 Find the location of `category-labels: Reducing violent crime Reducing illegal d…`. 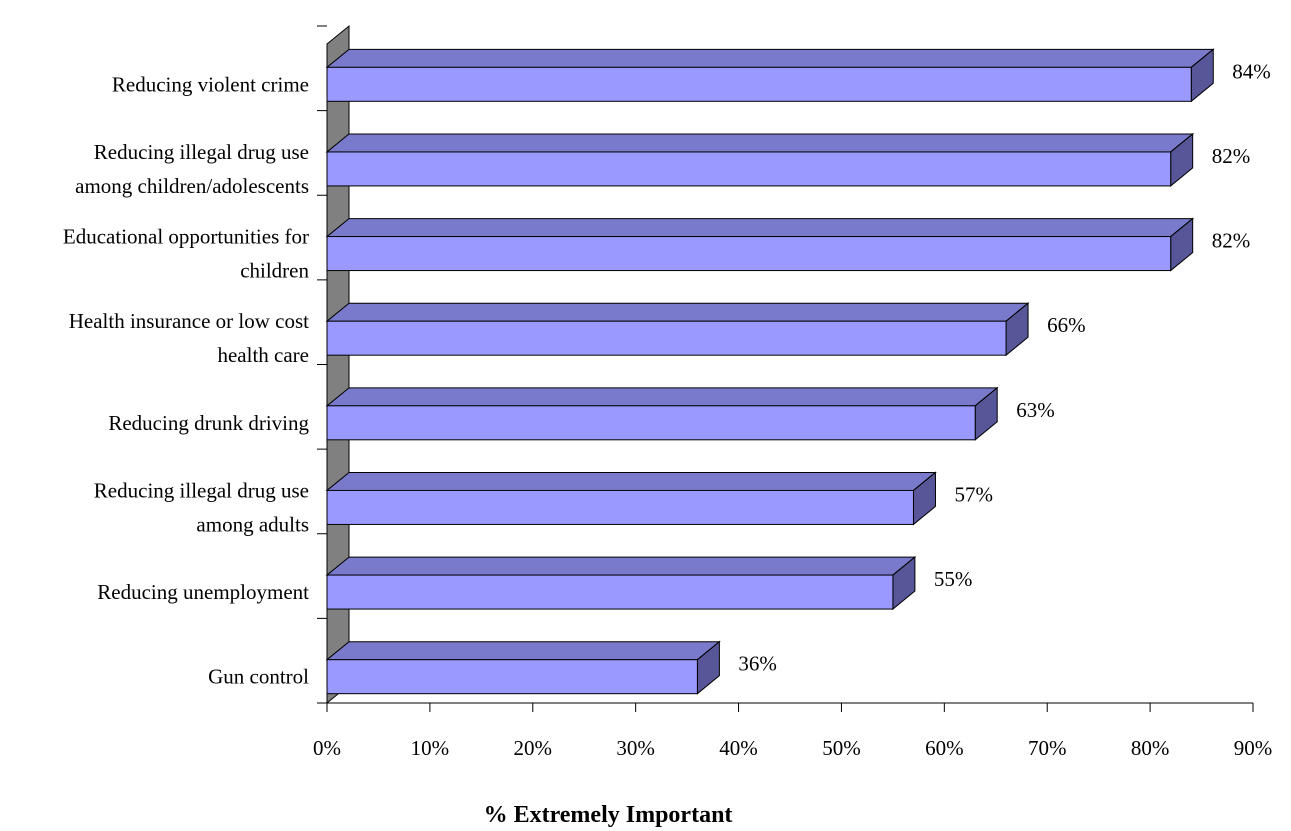

category-labels: Reducing violent crime Reducing illegal d… is located at coordinates (186, 380).